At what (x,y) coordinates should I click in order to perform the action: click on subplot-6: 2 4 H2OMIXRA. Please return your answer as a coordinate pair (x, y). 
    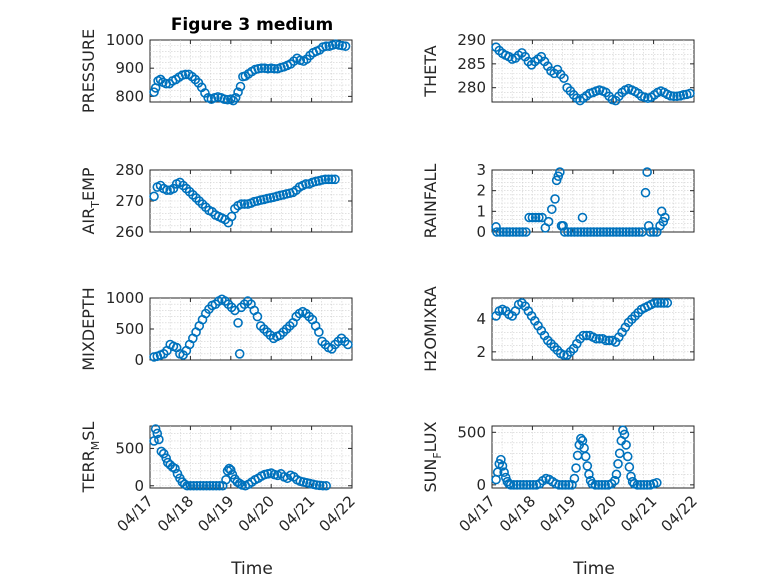
    Looking at the image, I should click on (558, 329).